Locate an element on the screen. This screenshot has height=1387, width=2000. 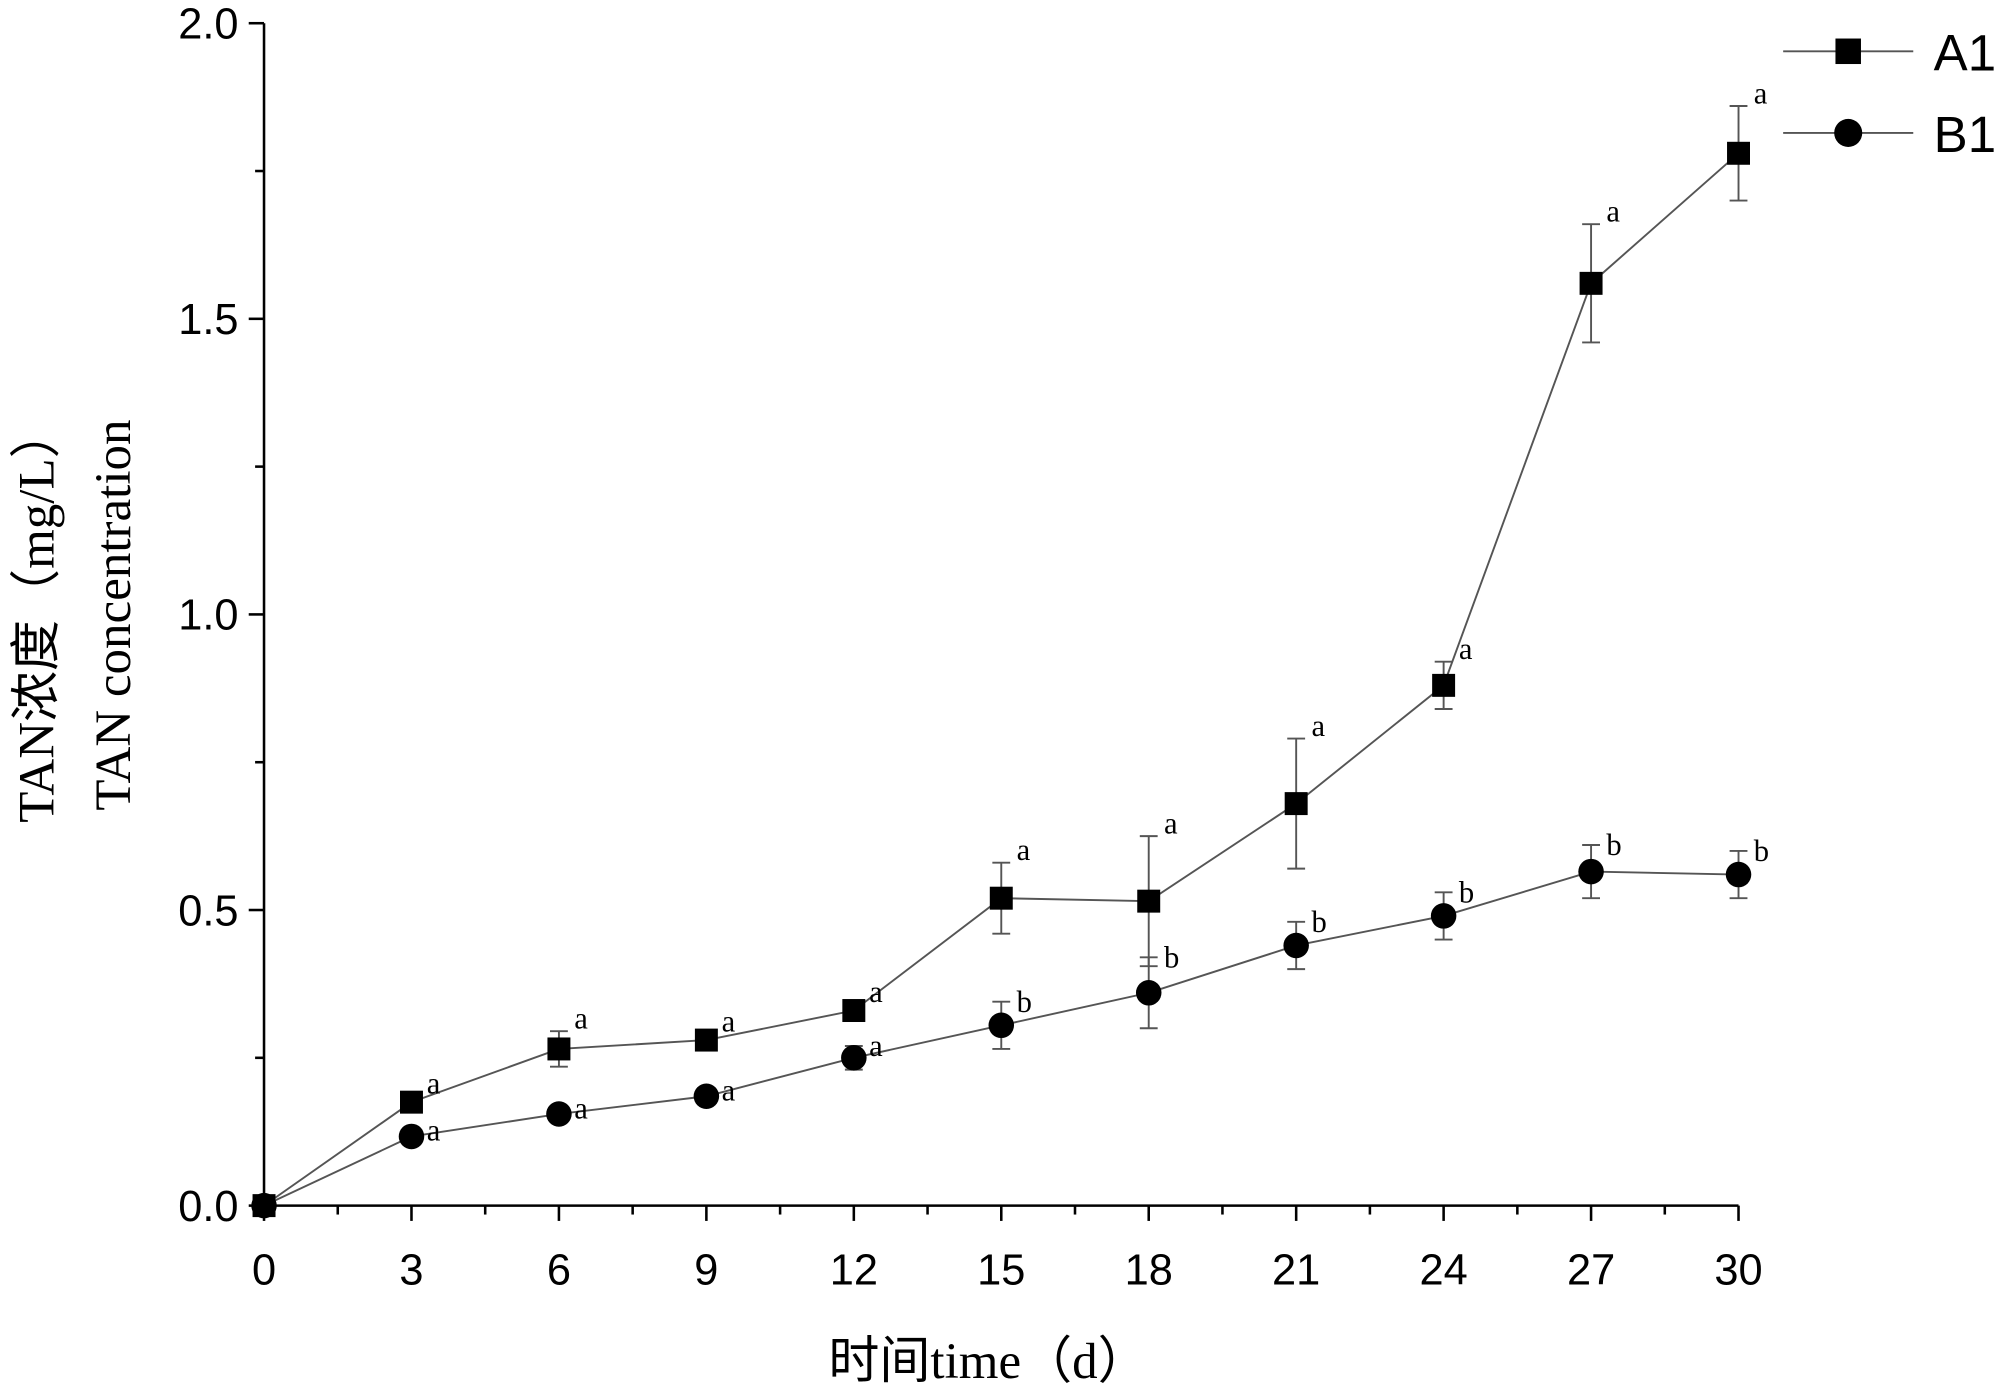
x-tick-label: 18 is located at coordinates (1149, 1271).